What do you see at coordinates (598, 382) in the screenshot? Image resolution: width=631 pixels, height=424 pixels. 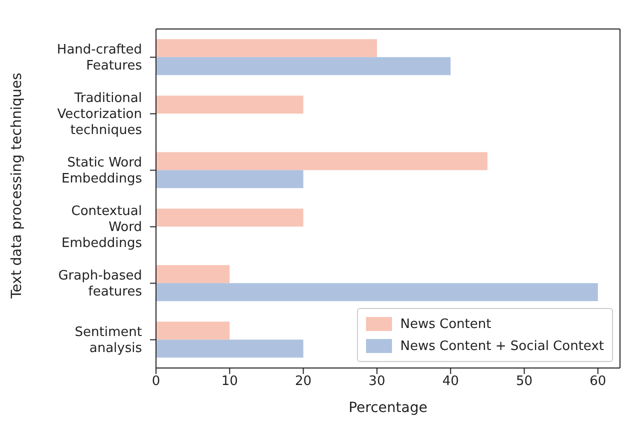 I see `x-tick-label: 60` at bounding box center [598, 382].